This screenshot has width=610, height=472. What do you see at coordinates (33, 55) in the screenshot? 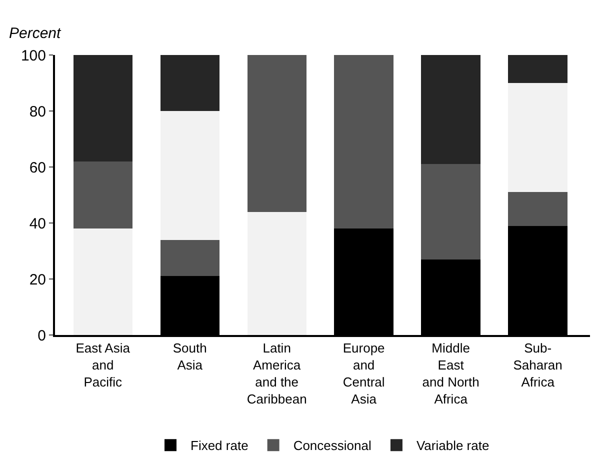
I see `y-tick-label: 100` at bounding box center [33, 55].